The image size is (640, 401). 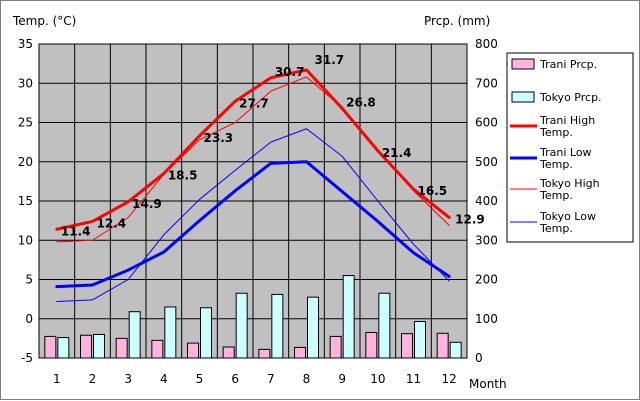 I want to click on prcp-tick-label: 400, so click(x=486, y=201).